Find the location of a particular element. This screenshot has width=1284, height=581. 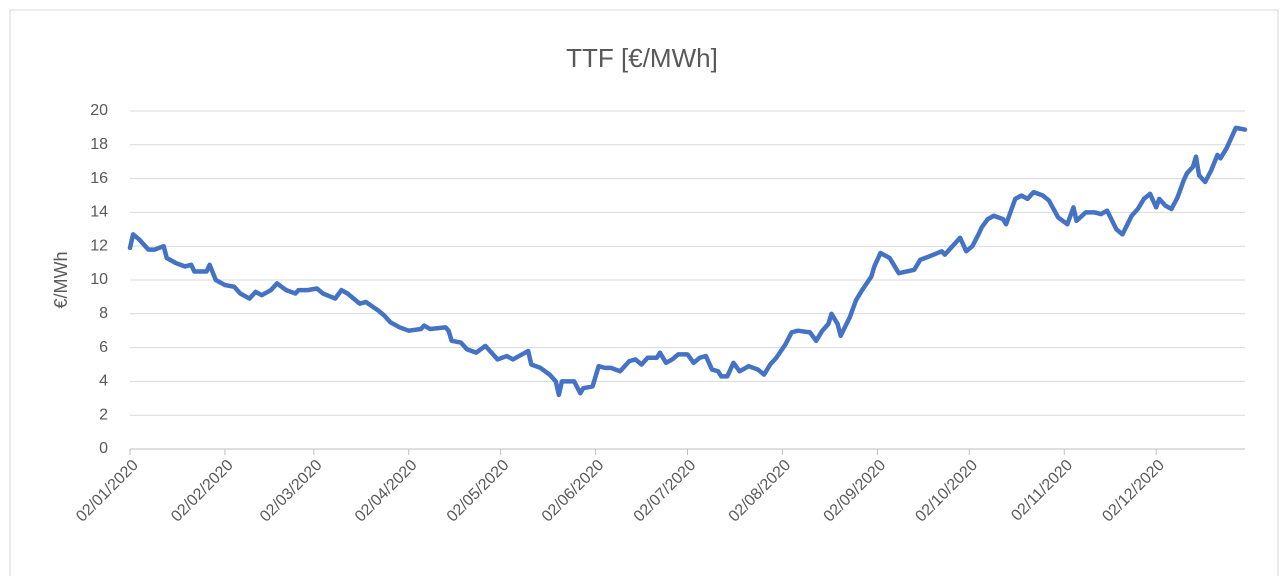

y-tick-label: 4 is located at coordinates (103, 381).